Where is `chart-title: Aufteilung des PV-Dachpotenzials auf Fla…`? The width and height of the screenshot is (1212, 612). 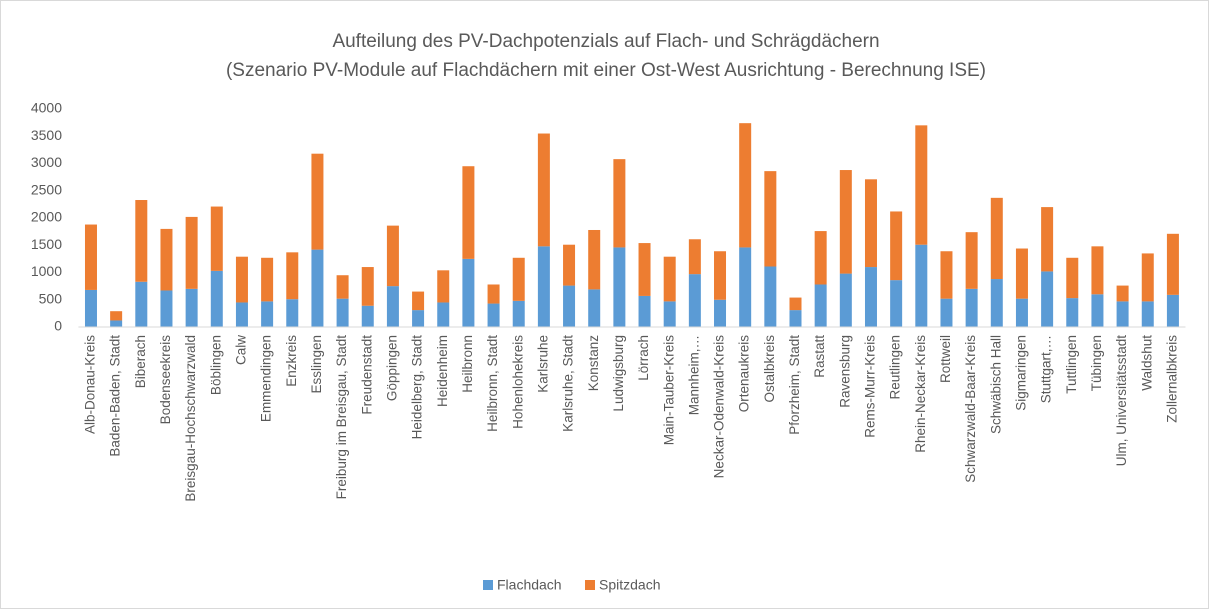 chart-title: Aufteilung des PV-Dachpotenzials auf Fla… is located at coordinates (605, 41).